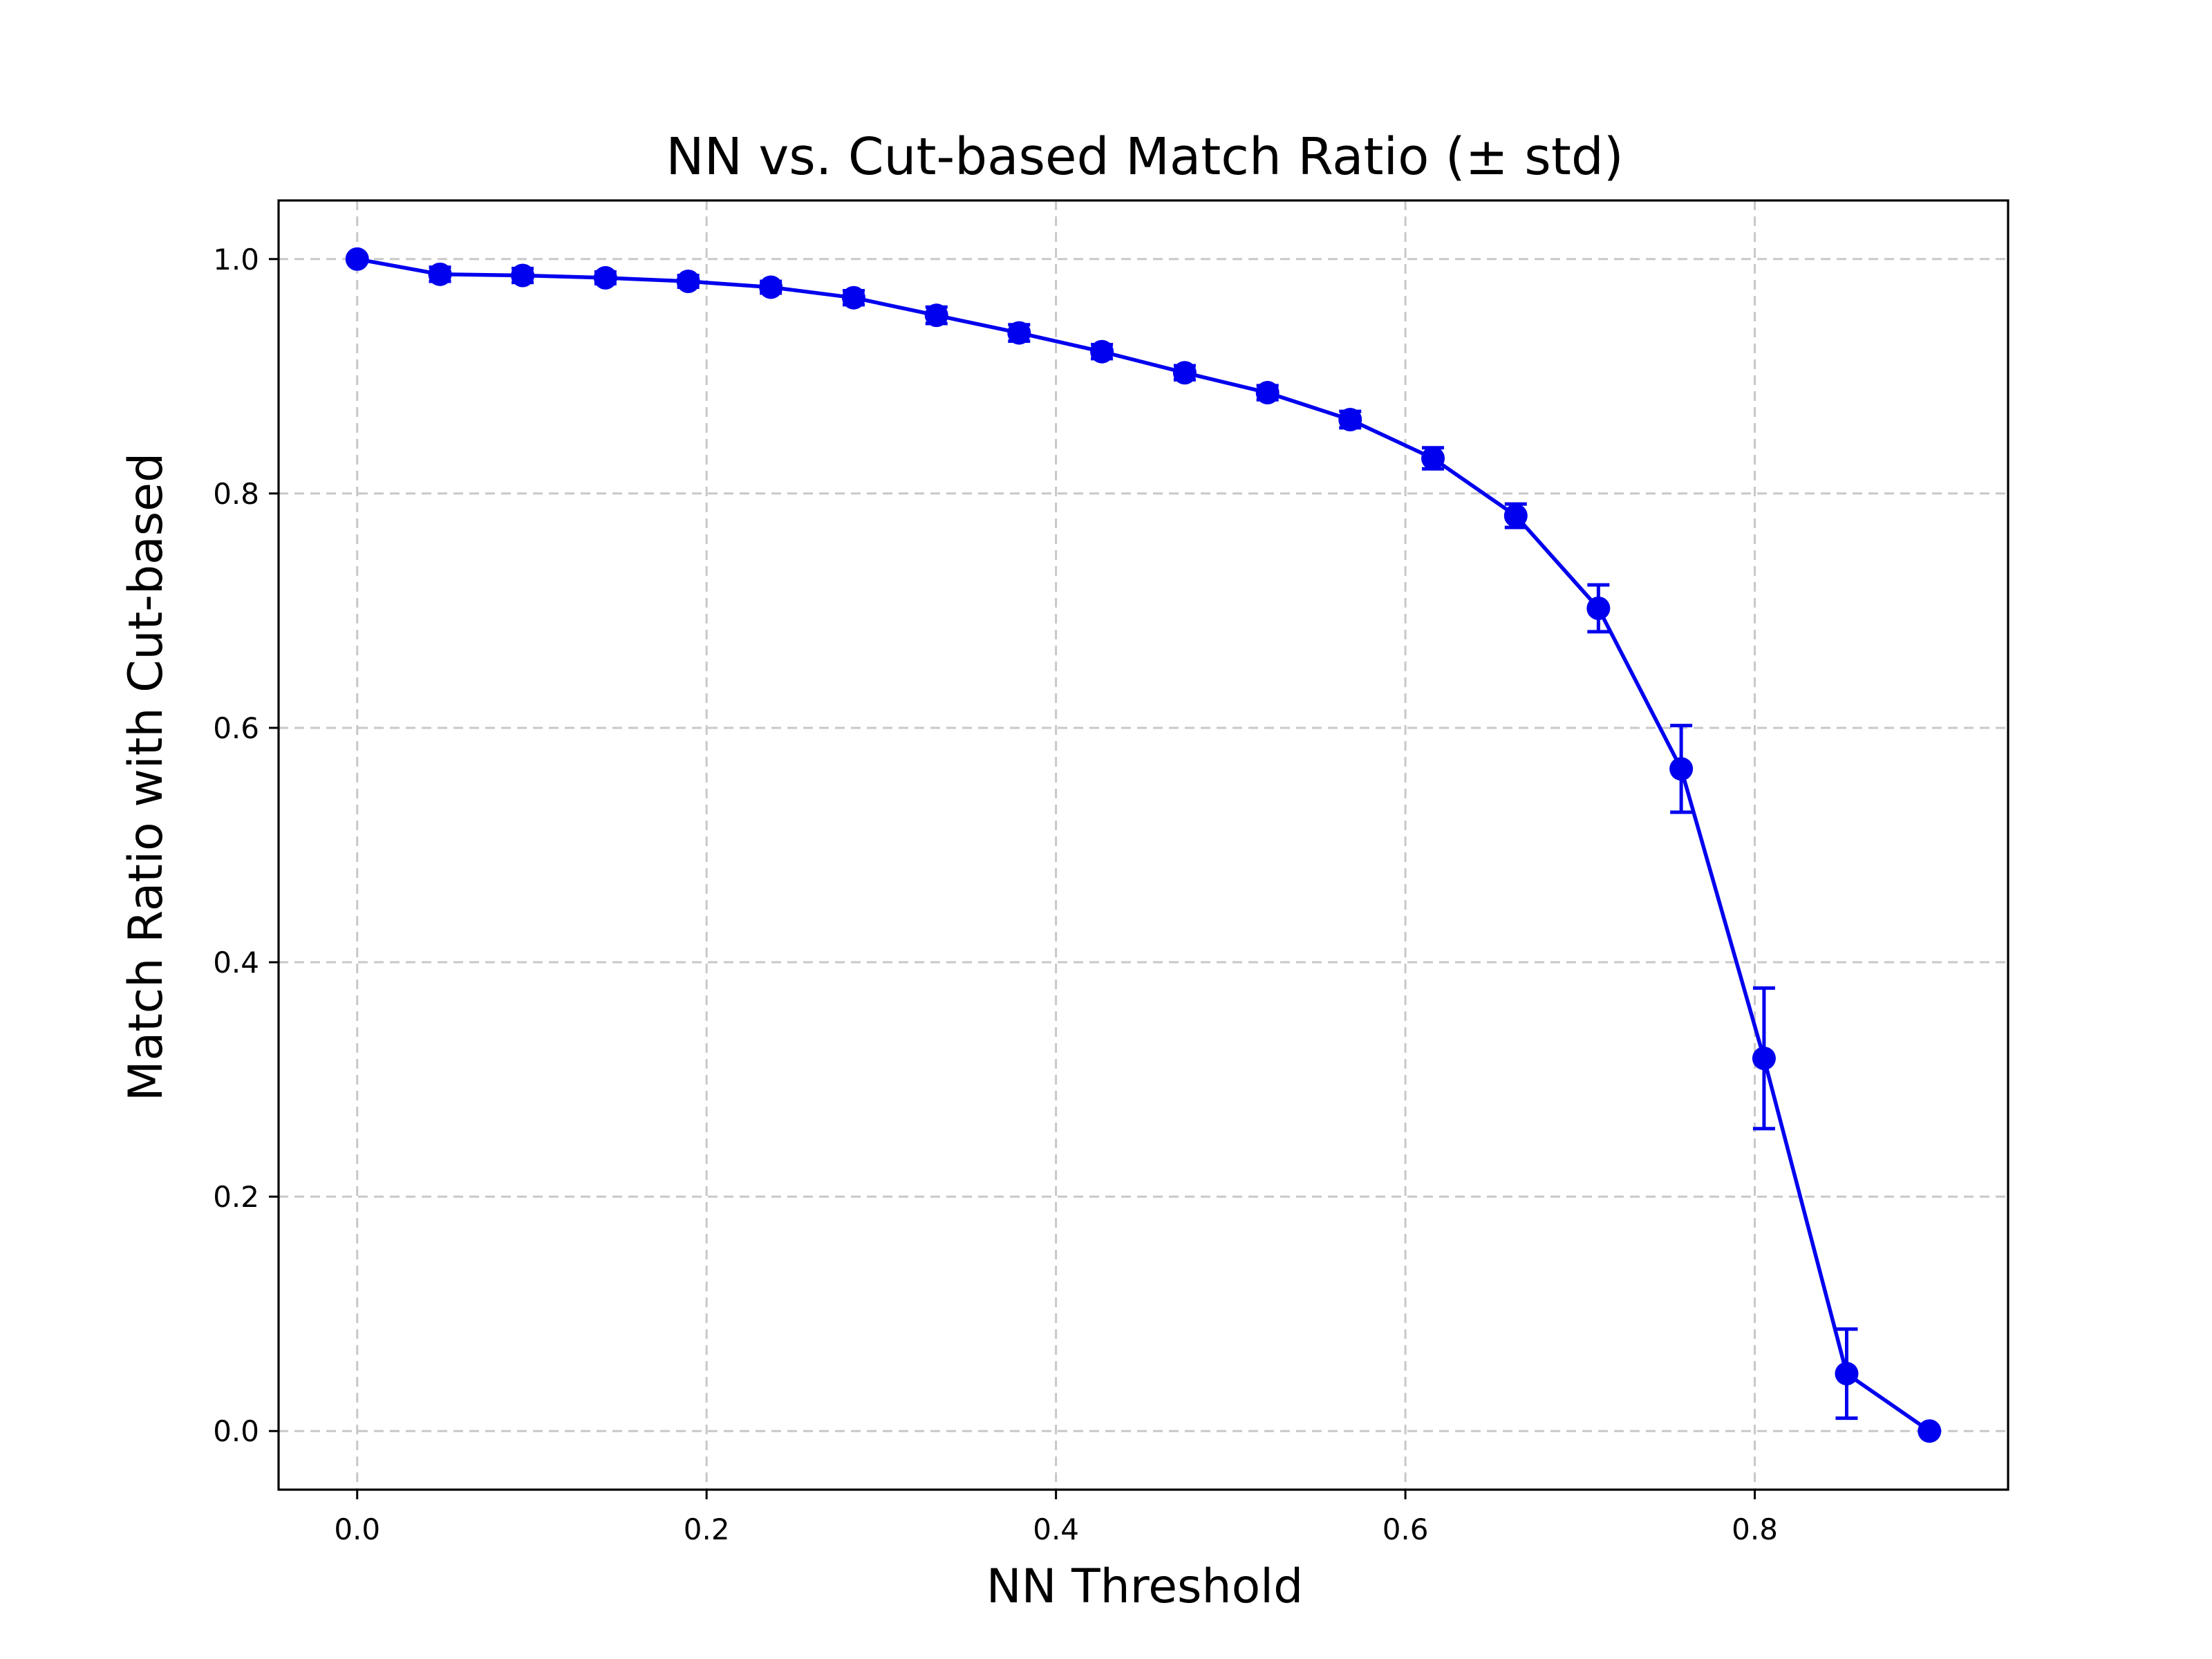 The image size is (2212, 1659). Describe the element at coordinates (236, 494) in the screenshot. I see `y-tick-label: 0.8` at that location.